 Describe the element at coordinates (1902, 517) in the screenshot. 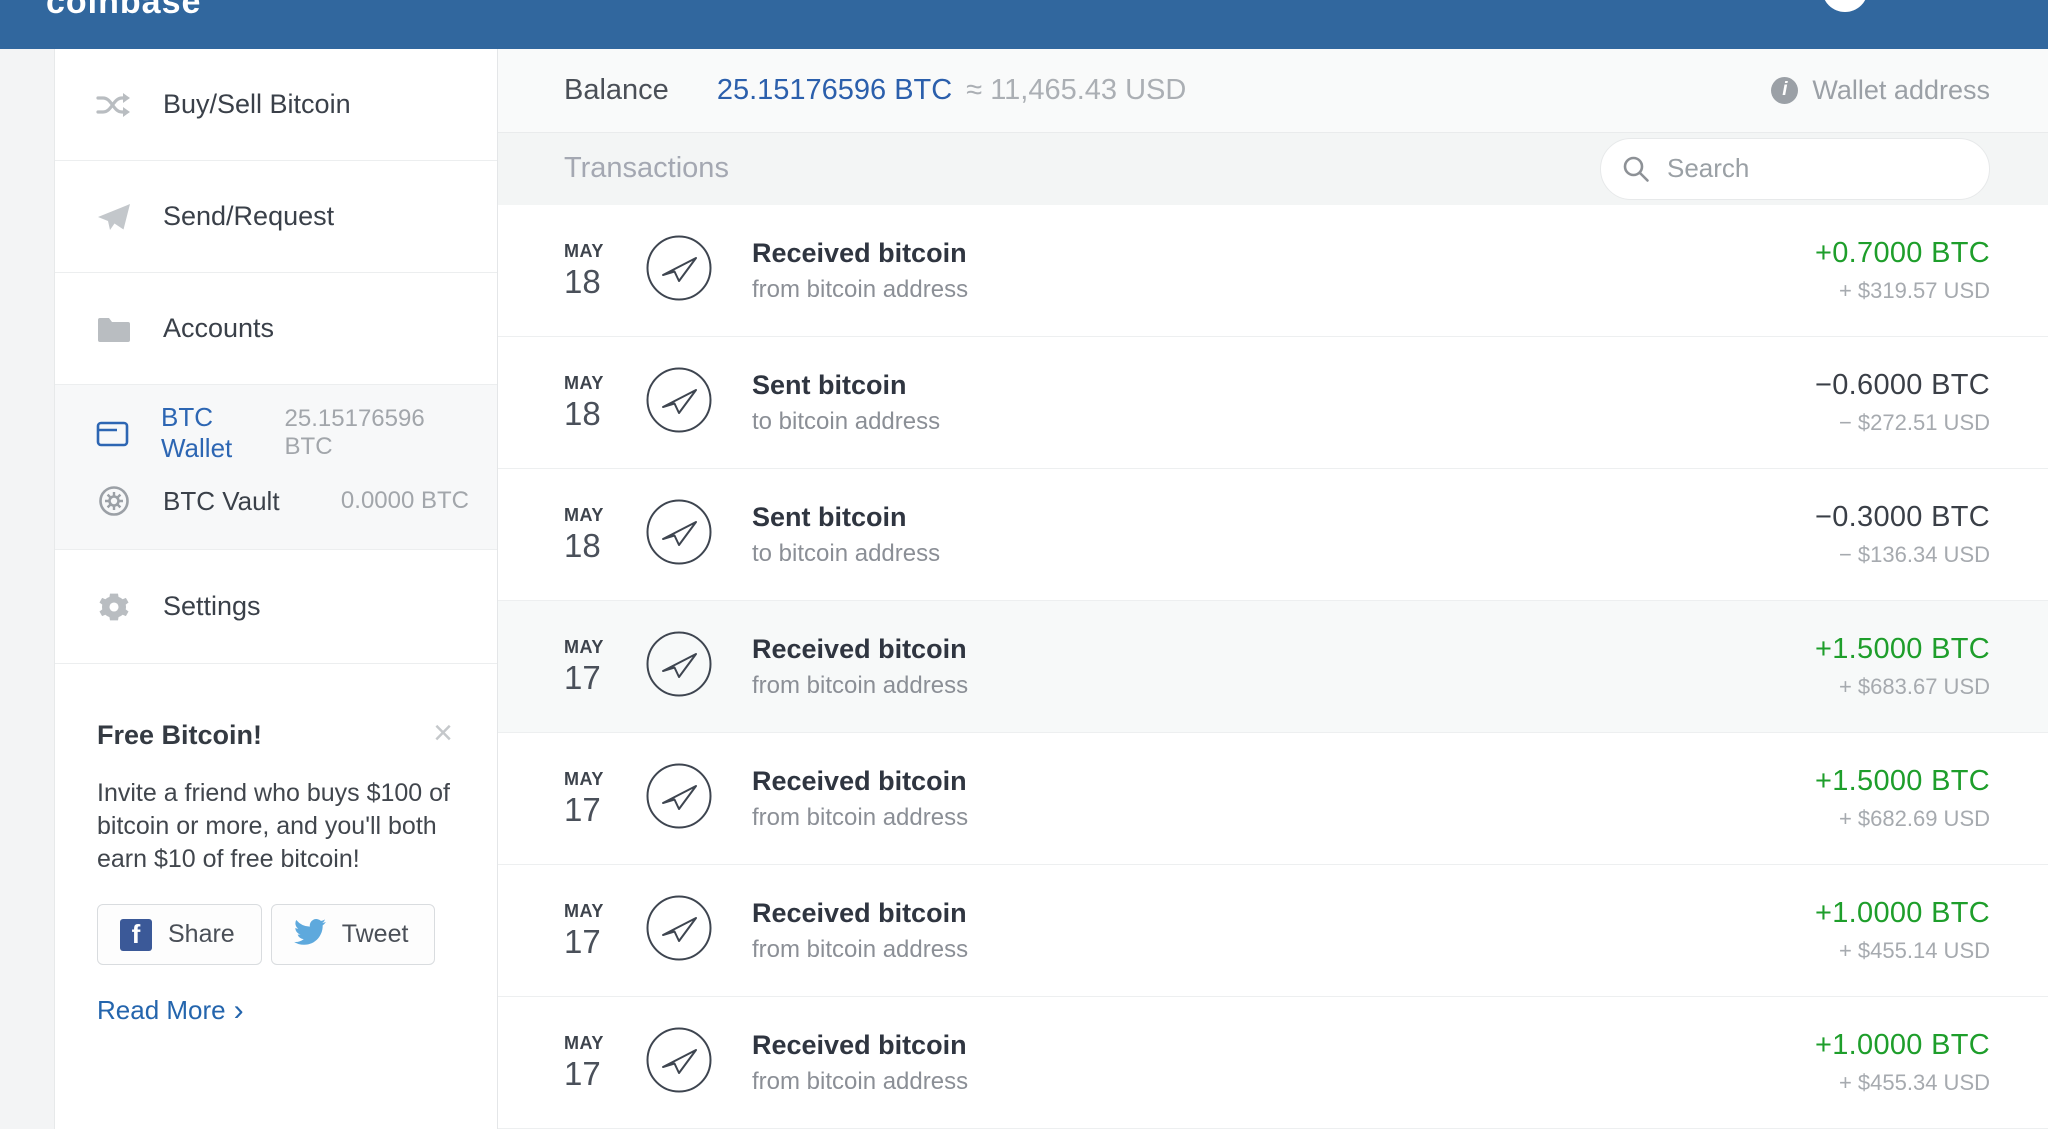

I see `transaction-amount-btc: −0.3000 BTC` at that location.